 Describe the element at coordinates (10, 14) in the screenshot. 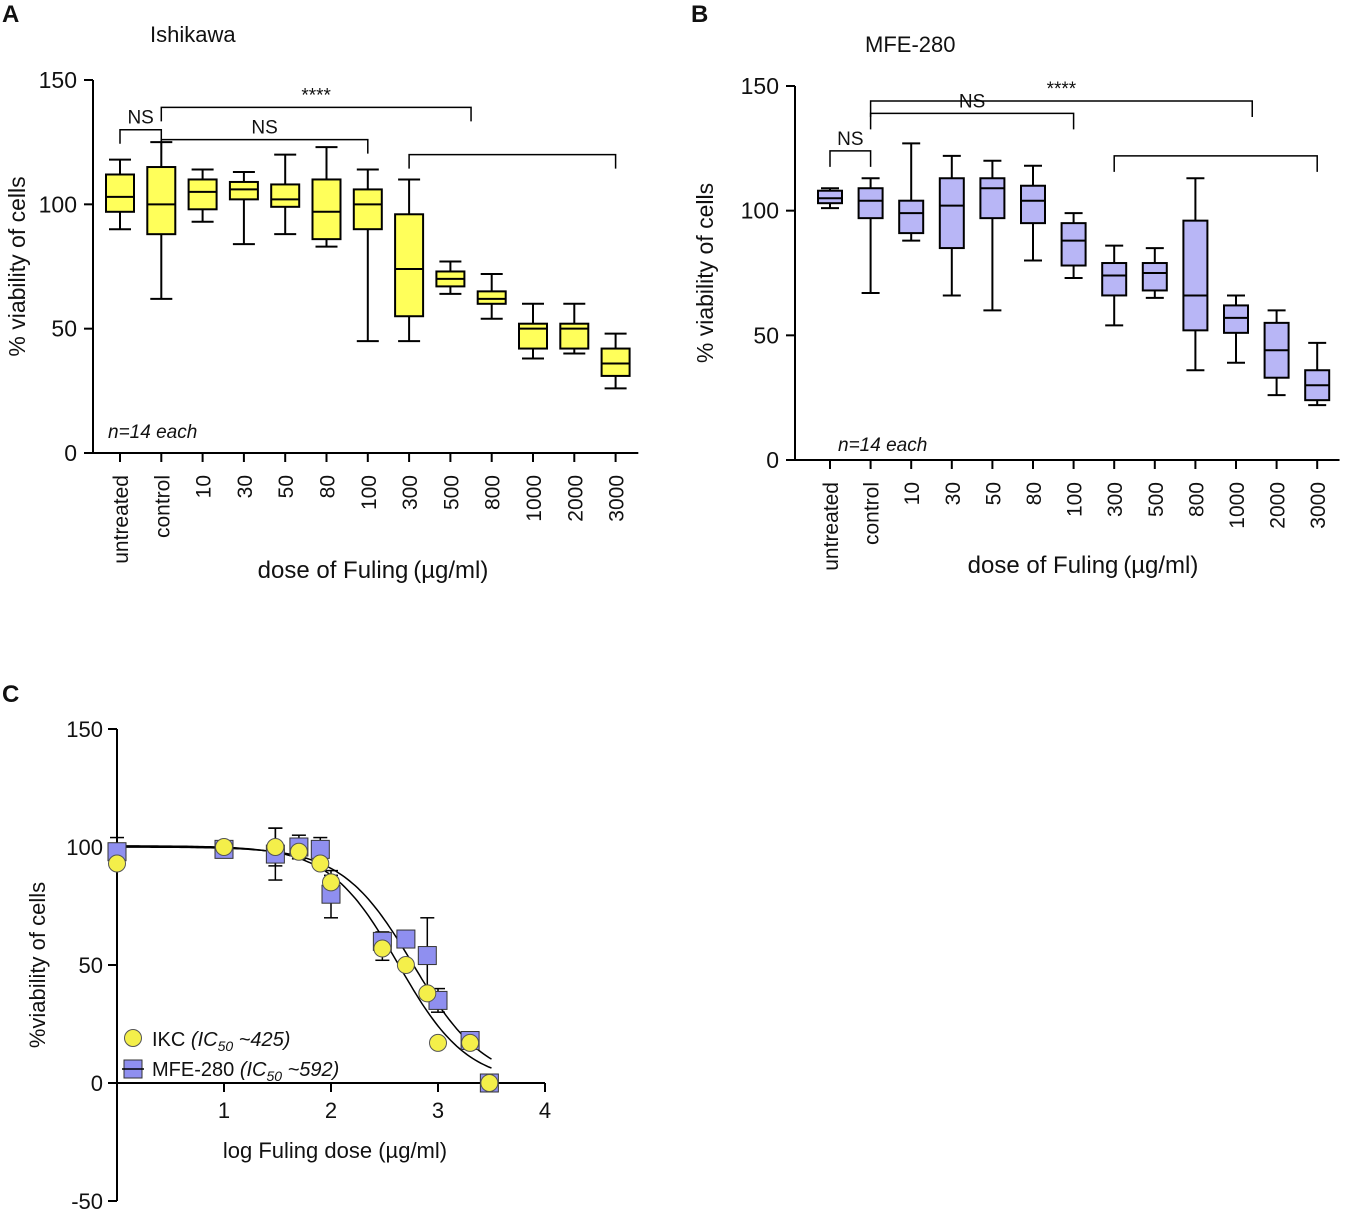

I see `panel-letter-a: A` at that location.